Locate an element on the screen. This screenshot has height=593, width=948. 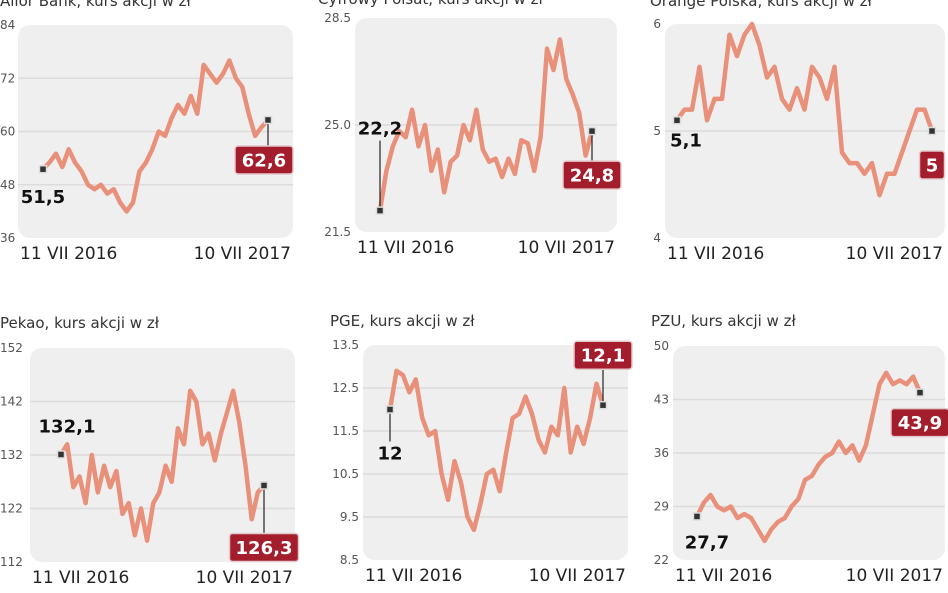
chart-title: Cyfrowy Polsat, kurs akcji w zł is located at coordinates (430, 4).